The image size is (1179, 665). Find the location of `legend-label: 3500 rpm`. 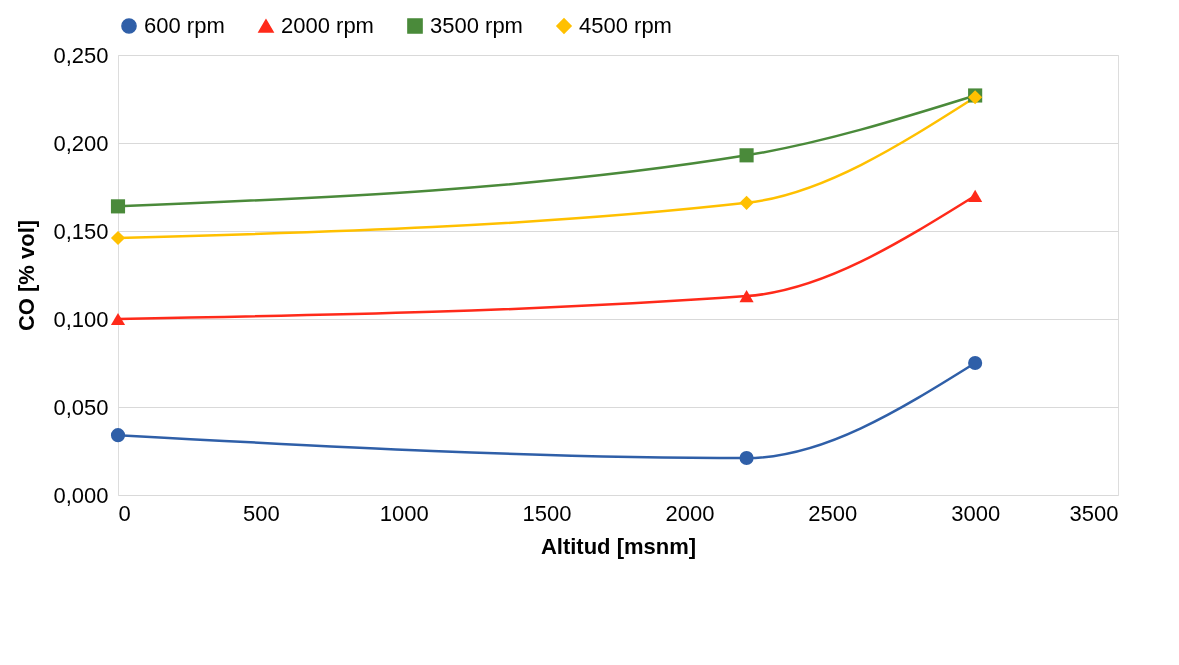

legend-label: 3500 rpm is located at coordinates (476, 25).